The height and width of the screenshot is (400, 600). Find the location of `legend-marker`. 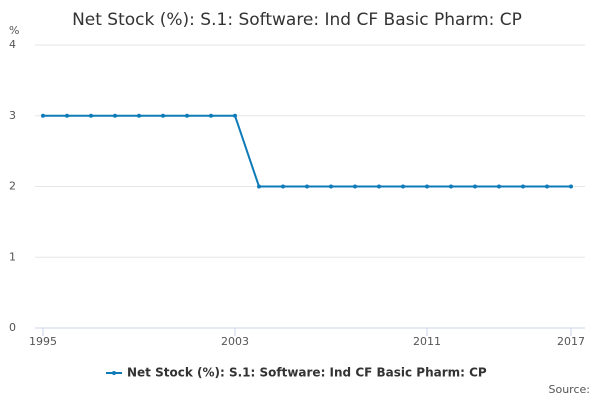

legend-marker is located at coordinates (114, 373).